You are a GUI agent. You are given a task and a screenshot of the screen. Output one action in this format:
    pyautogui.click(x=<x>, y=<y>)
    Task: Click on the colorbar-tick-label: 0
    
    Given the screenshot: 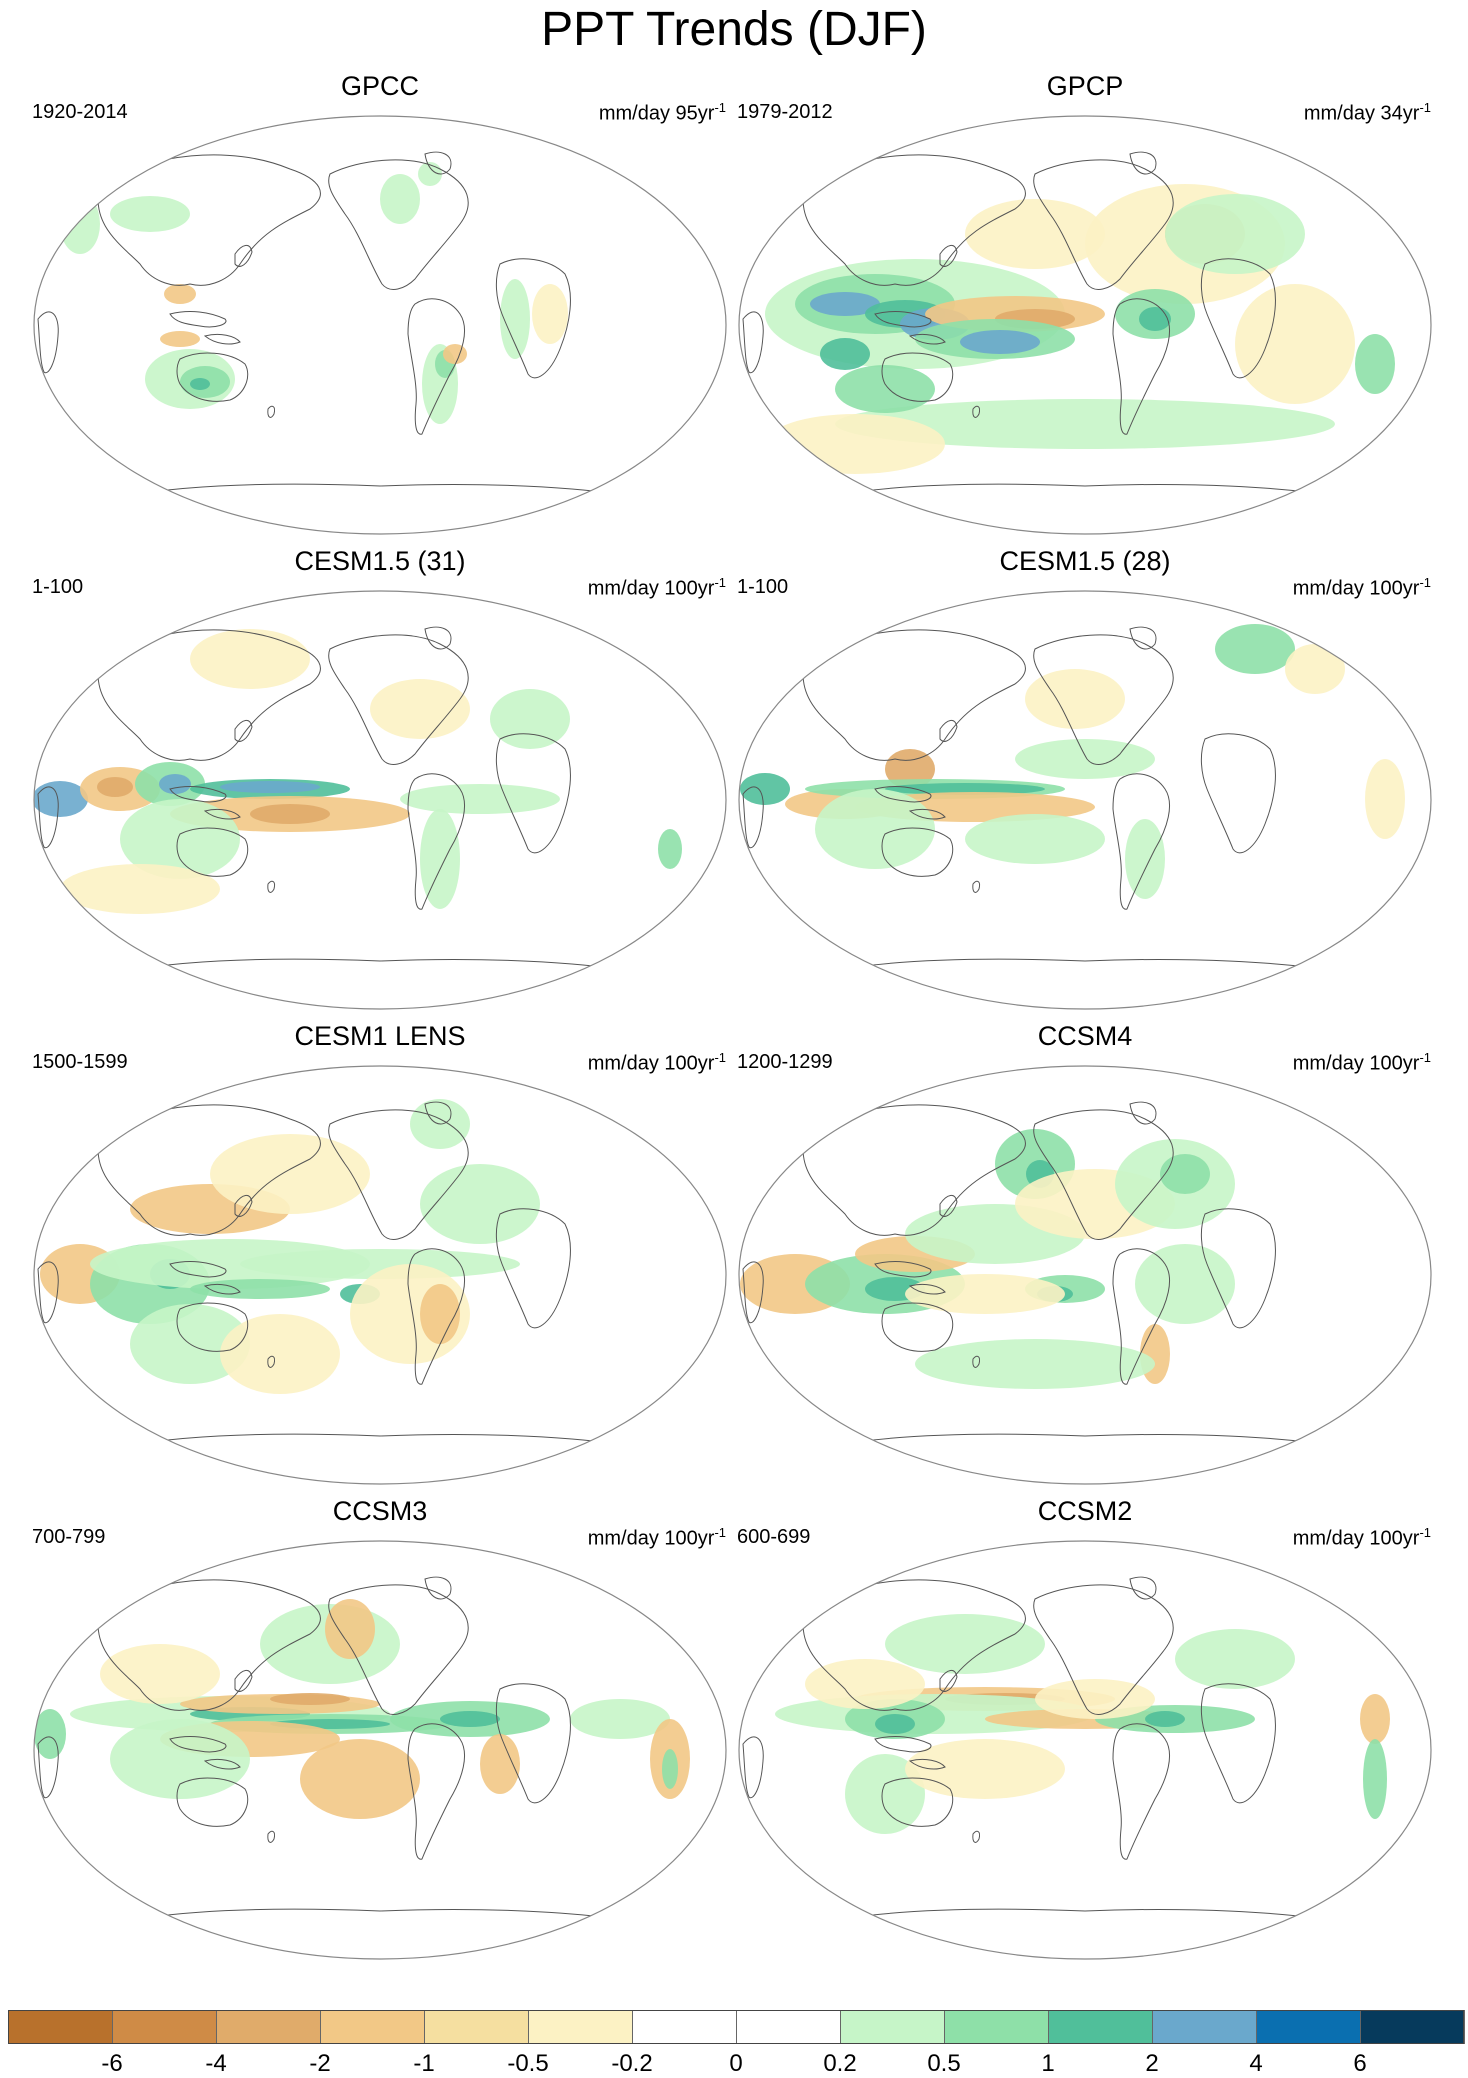 What is the action you would take?
    pyautogui.click(x=736, y=2063)
    